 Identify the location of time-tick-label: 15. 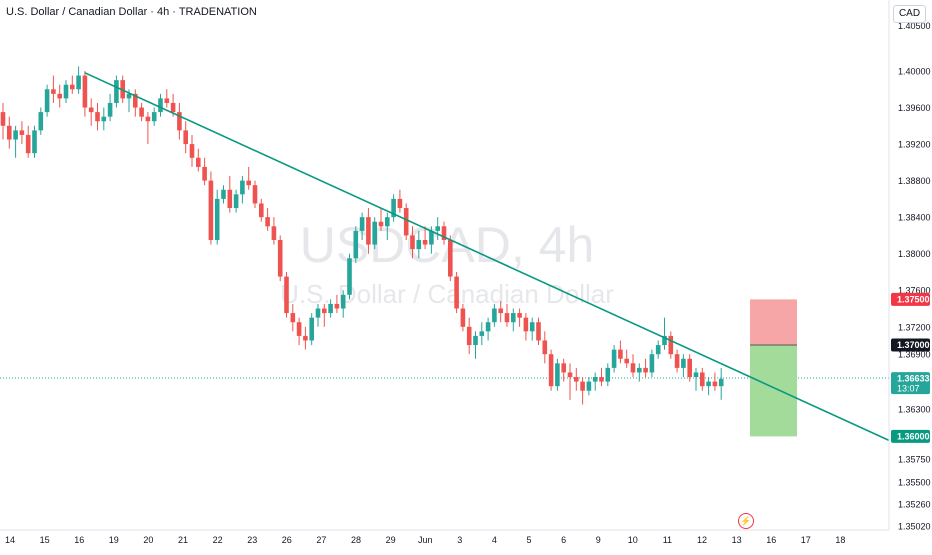
(45, 540).